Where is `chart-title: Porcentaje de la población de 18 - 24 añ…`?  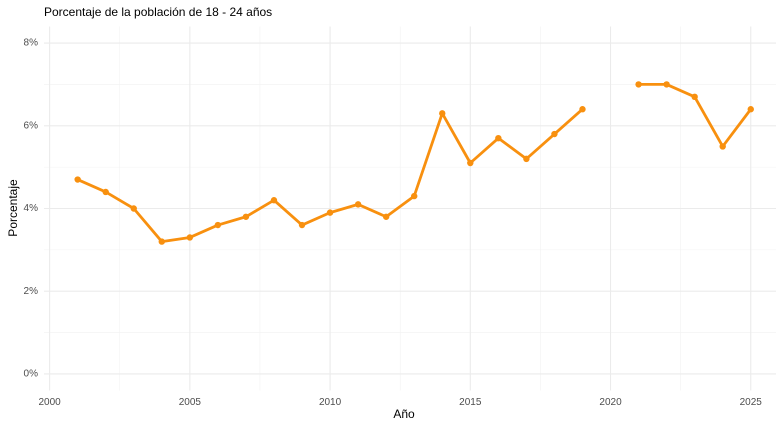 chart-title: Porcentaje de la población de 18 - 24 añ… is located at coordinates (158, 12).